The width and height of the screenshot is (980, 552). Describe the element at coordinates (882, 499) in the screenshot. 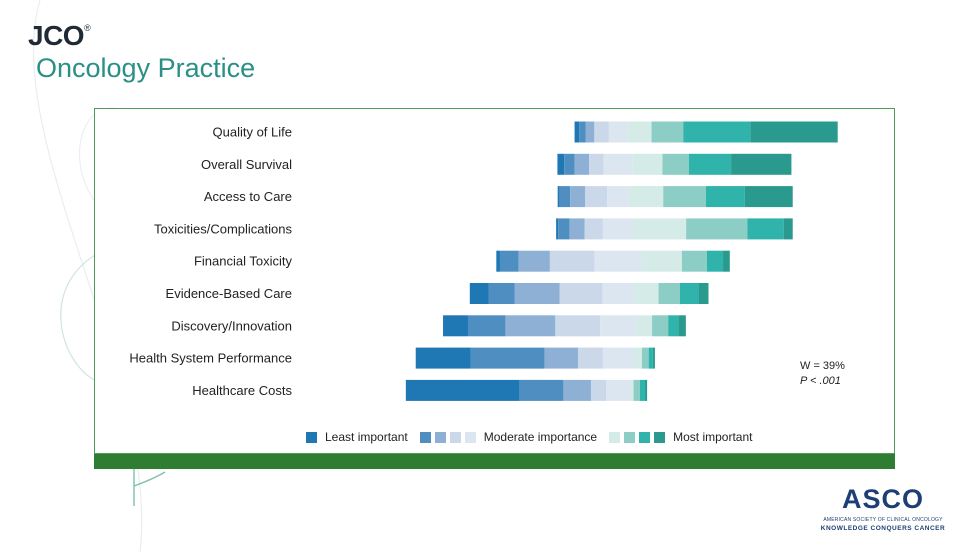

I see `asco-wordmark: ASCO` at that location.